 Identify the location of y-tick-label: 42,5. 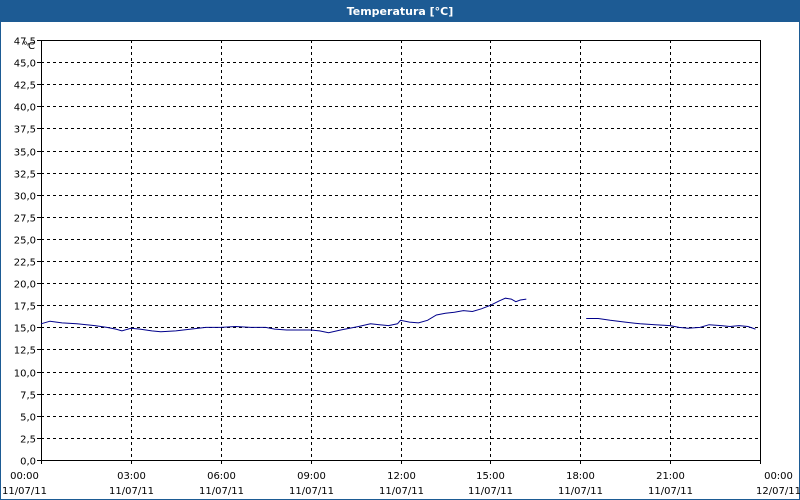
(25, 86).